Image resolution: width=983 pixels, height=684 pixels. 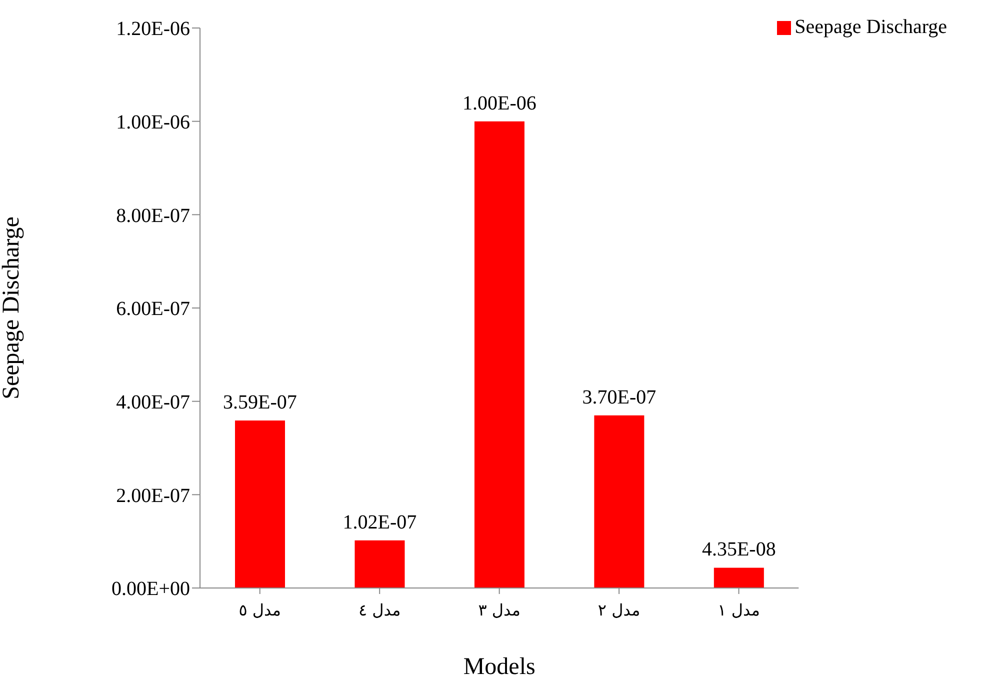 What do you see at coordinates (153, 215) in the screenshot?
I see `y-tick-label: 8.00E-07` at bounding box center [153, 215].